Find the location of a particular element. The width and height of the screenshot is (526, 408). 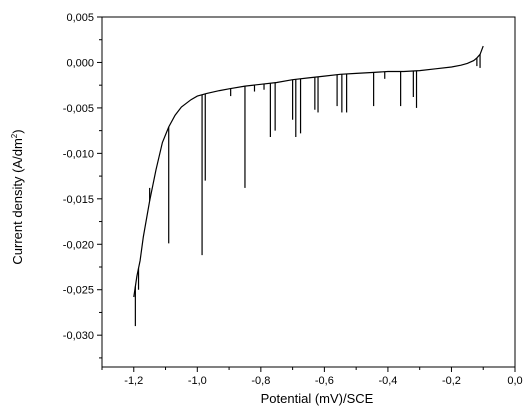

x-tick-label: 0,0 is located at coordinates (514, 381).